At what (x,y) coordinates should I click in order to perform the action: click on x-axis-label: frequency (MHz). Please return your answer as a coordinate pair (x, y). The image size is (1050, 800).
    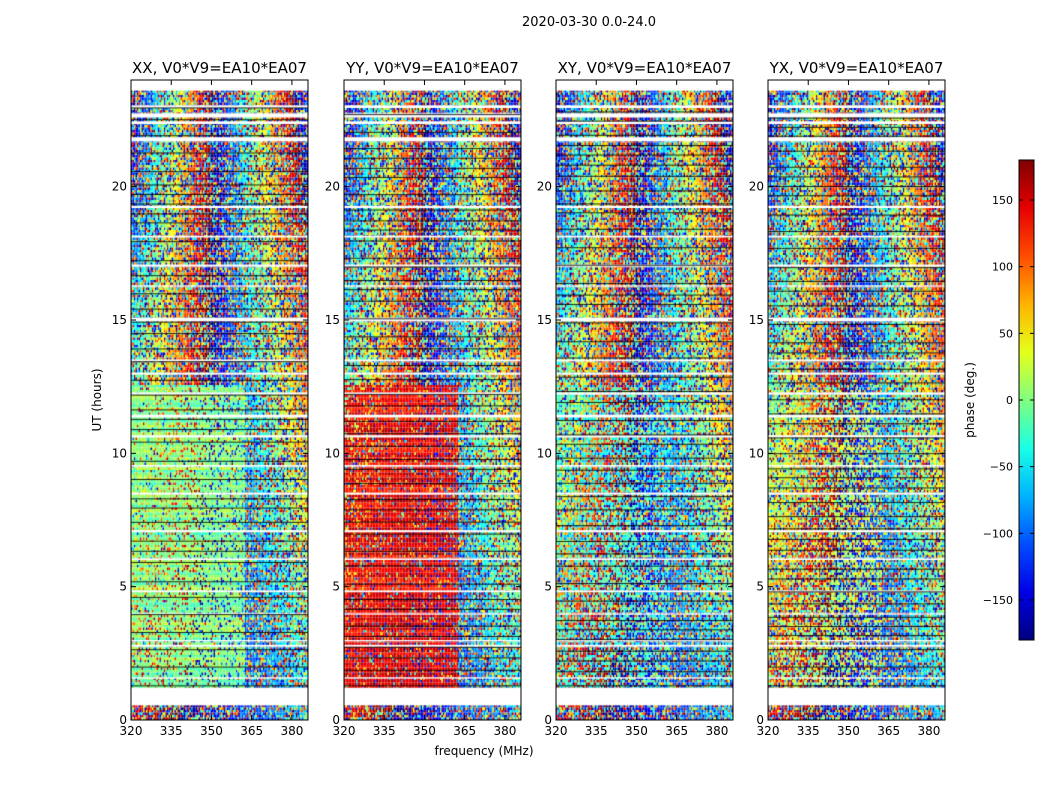
    Looking at the image, I should click on (483, 751).